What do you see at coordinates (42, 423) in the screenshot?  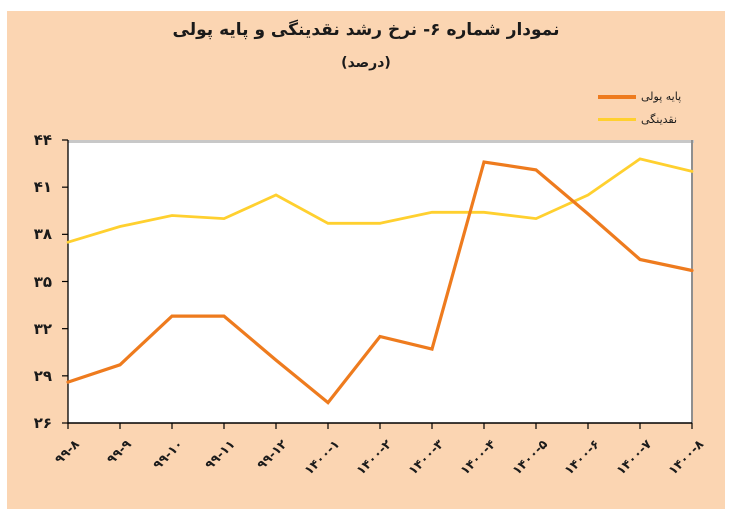 I see `y-tick-label: ۲۶` at bounding box center [42, 423].